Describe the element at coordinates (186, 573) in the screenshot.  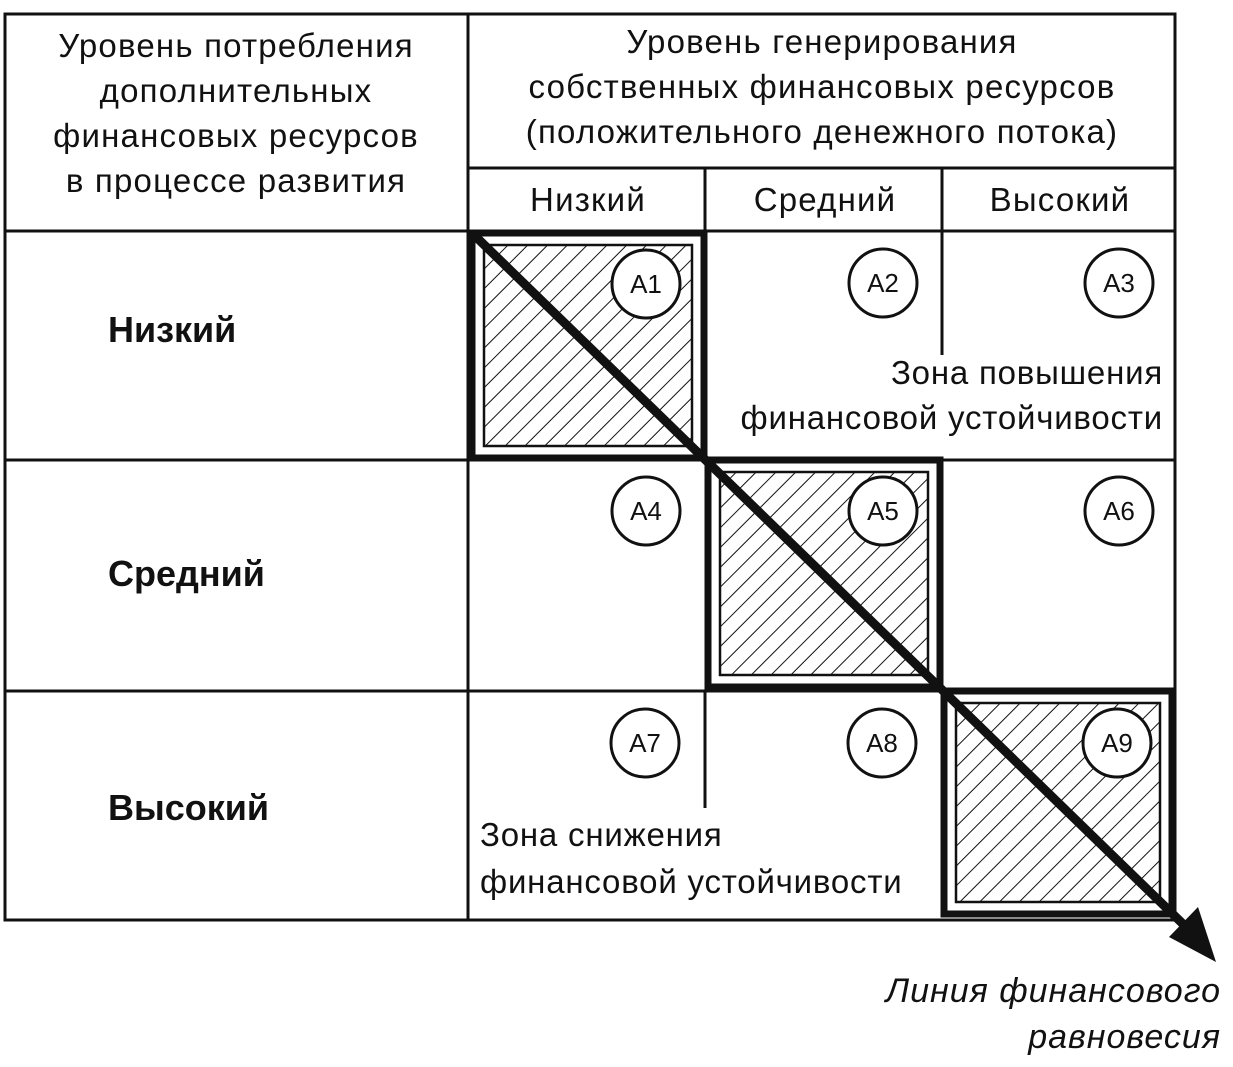
I see `row-label-medium: Средний` at that location.